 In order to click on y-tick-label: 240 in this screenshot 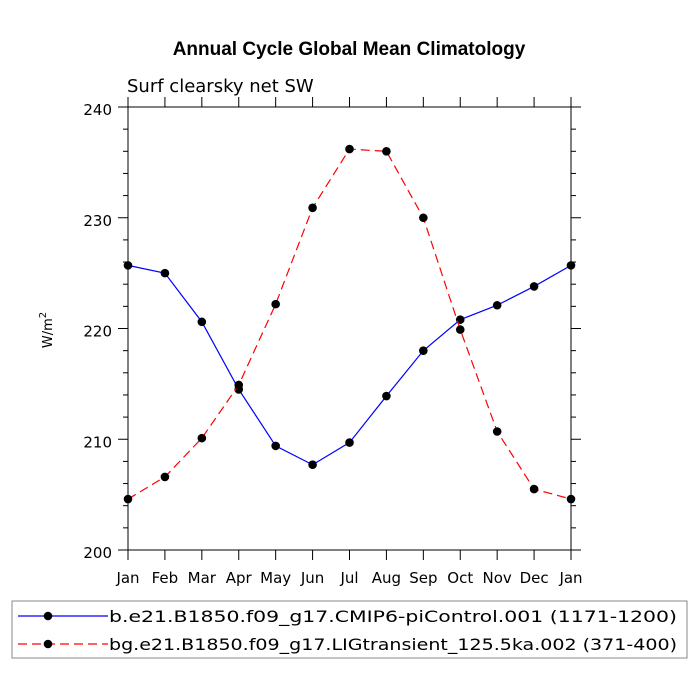, I will do `click(97, 110)`.